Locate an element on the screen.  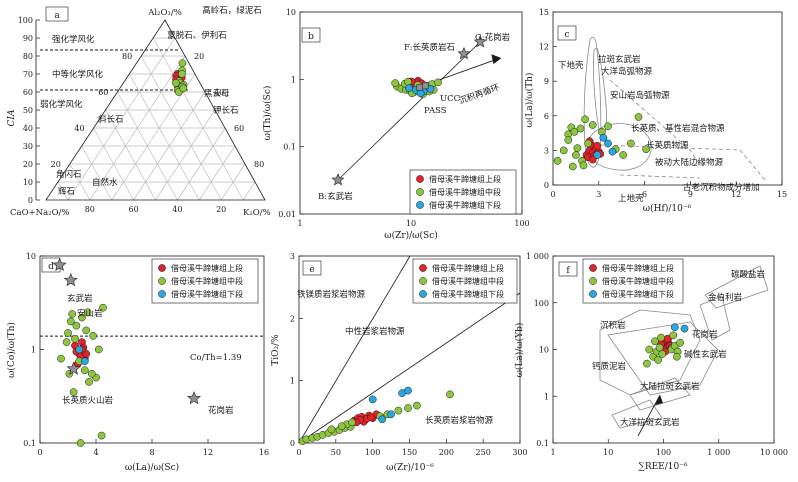
panel-a-label: a is located at coordinates (57, 16).